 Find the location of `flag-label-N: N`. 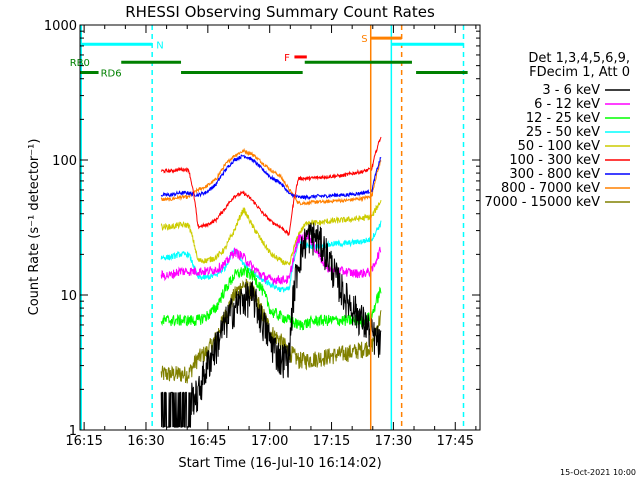

flag-label-N: N is located at coordinates (159, 45).